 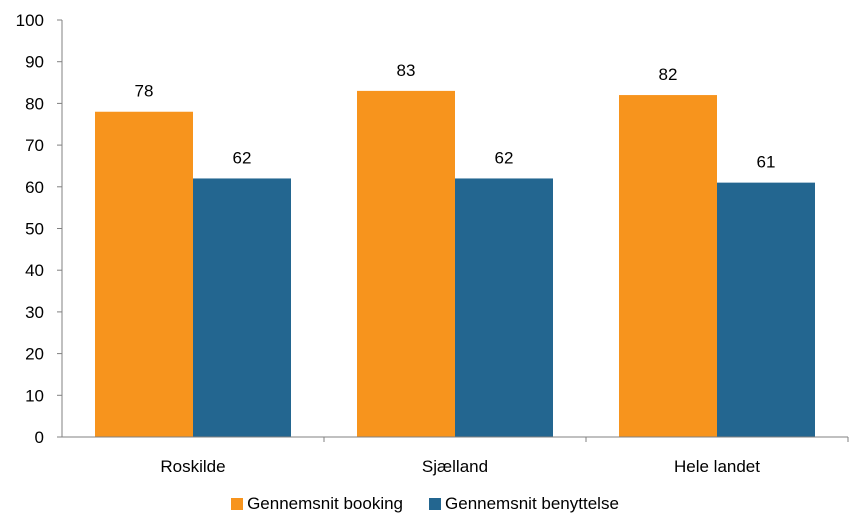 What do you see at coordinates (504, 456) in the screenshot?
I see `x-axis-ticks: Roskilde Sjælland Hele landet` at bounding box center [504, 456].